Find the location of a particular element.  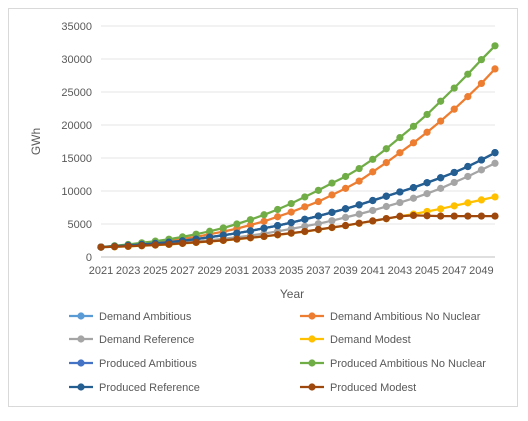

legend-item: Demand Ambitious No Nuclear is located at coordinates (390, 317).